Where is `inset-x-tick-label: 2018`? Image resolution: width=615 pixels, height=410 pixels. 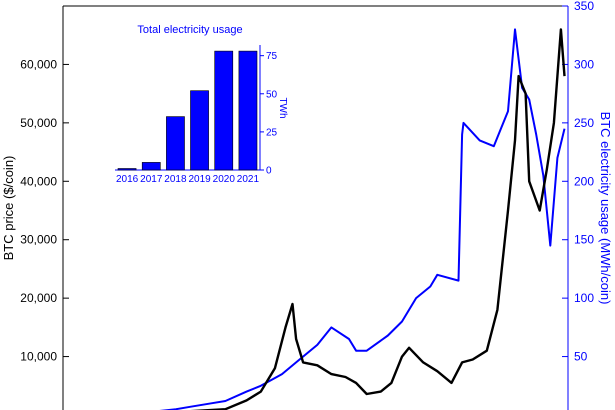
inset-x-tick-label: 2018 is located at coordinates (175, 179).